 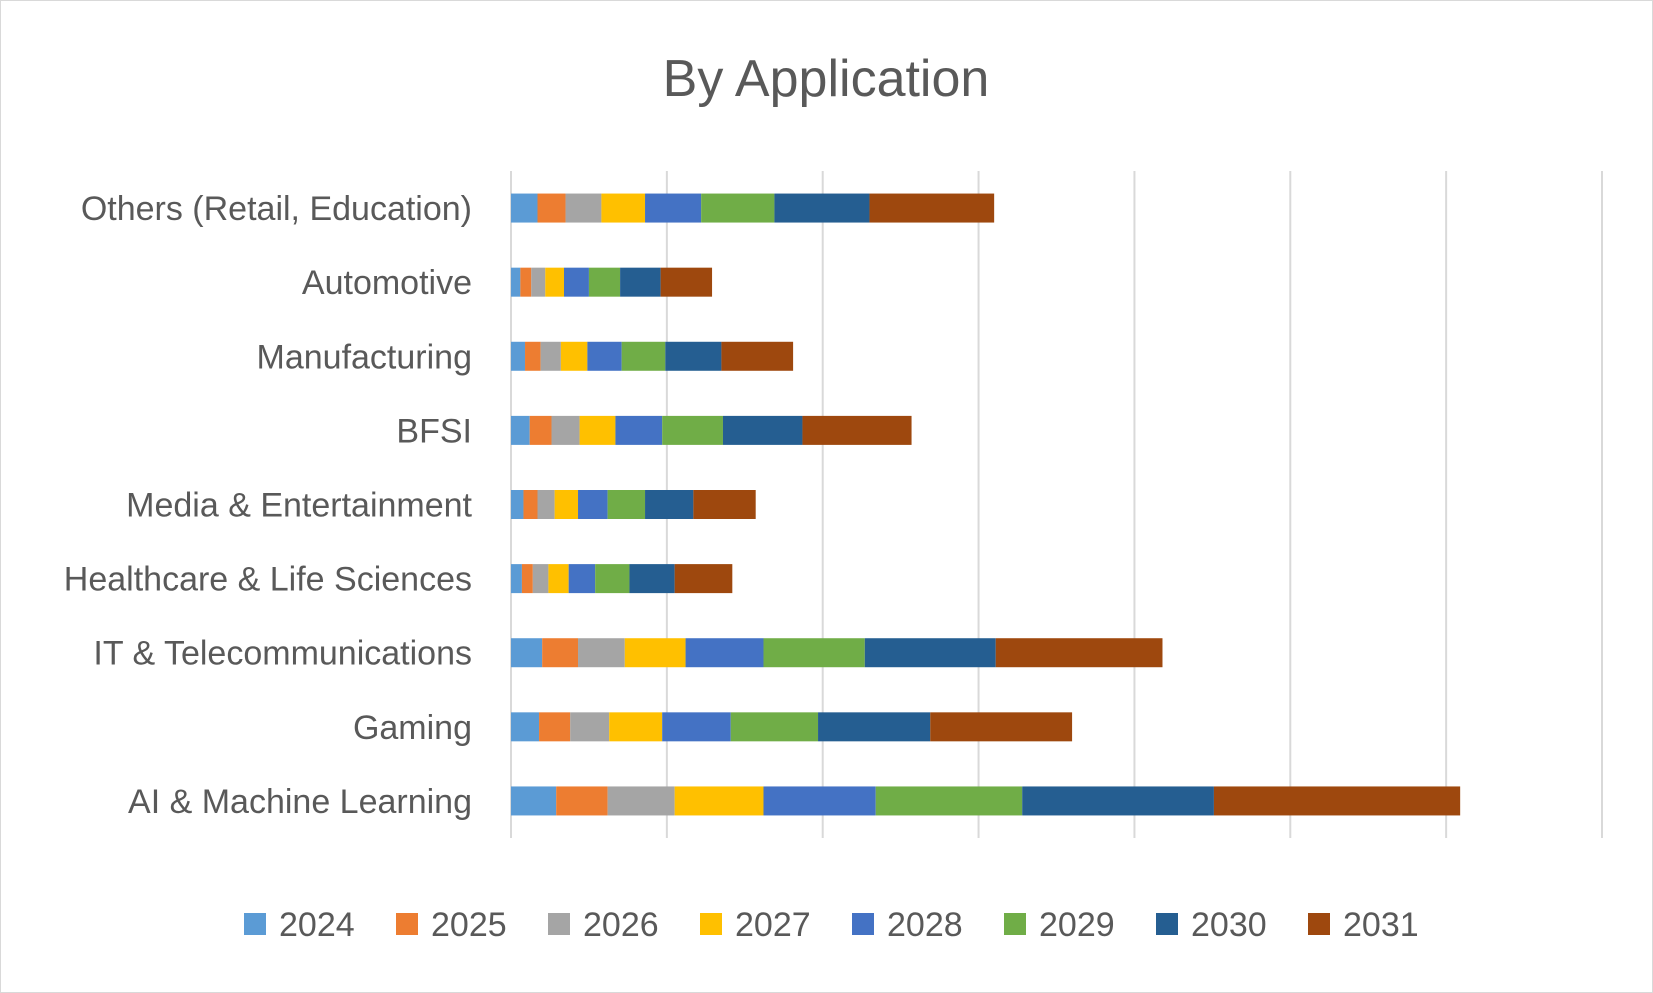 I want to click on legend-item-2025: 2025, so click(x=451, y=925).